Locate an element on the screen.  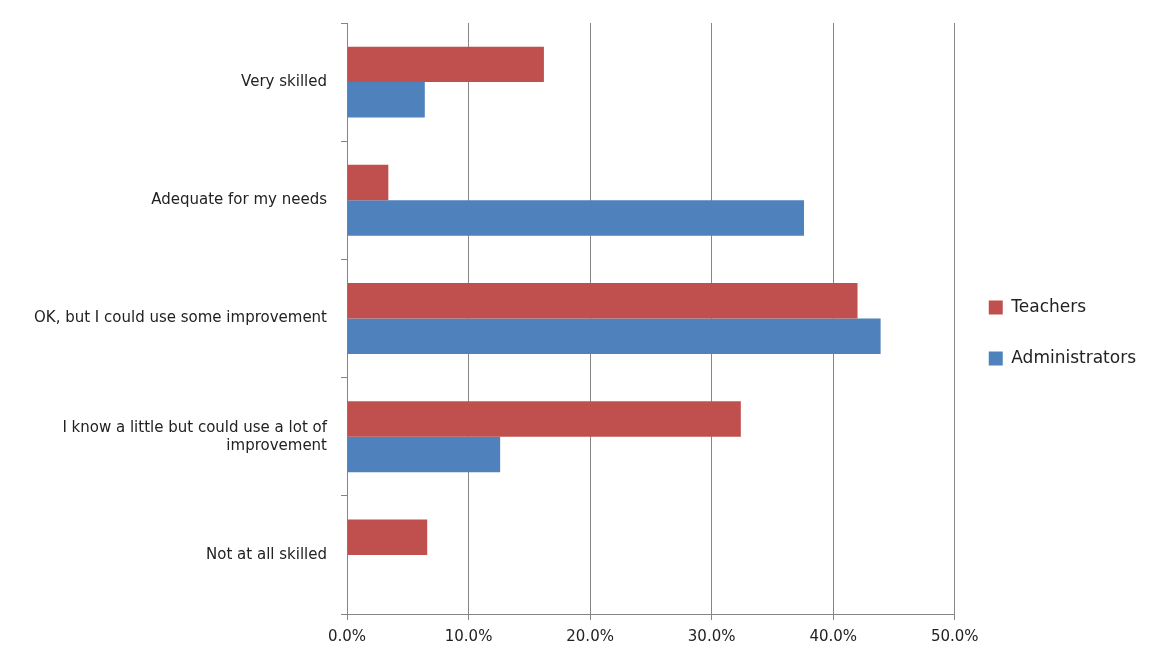
x-tick-label: 30.0% is located at coordinates (711, 635).